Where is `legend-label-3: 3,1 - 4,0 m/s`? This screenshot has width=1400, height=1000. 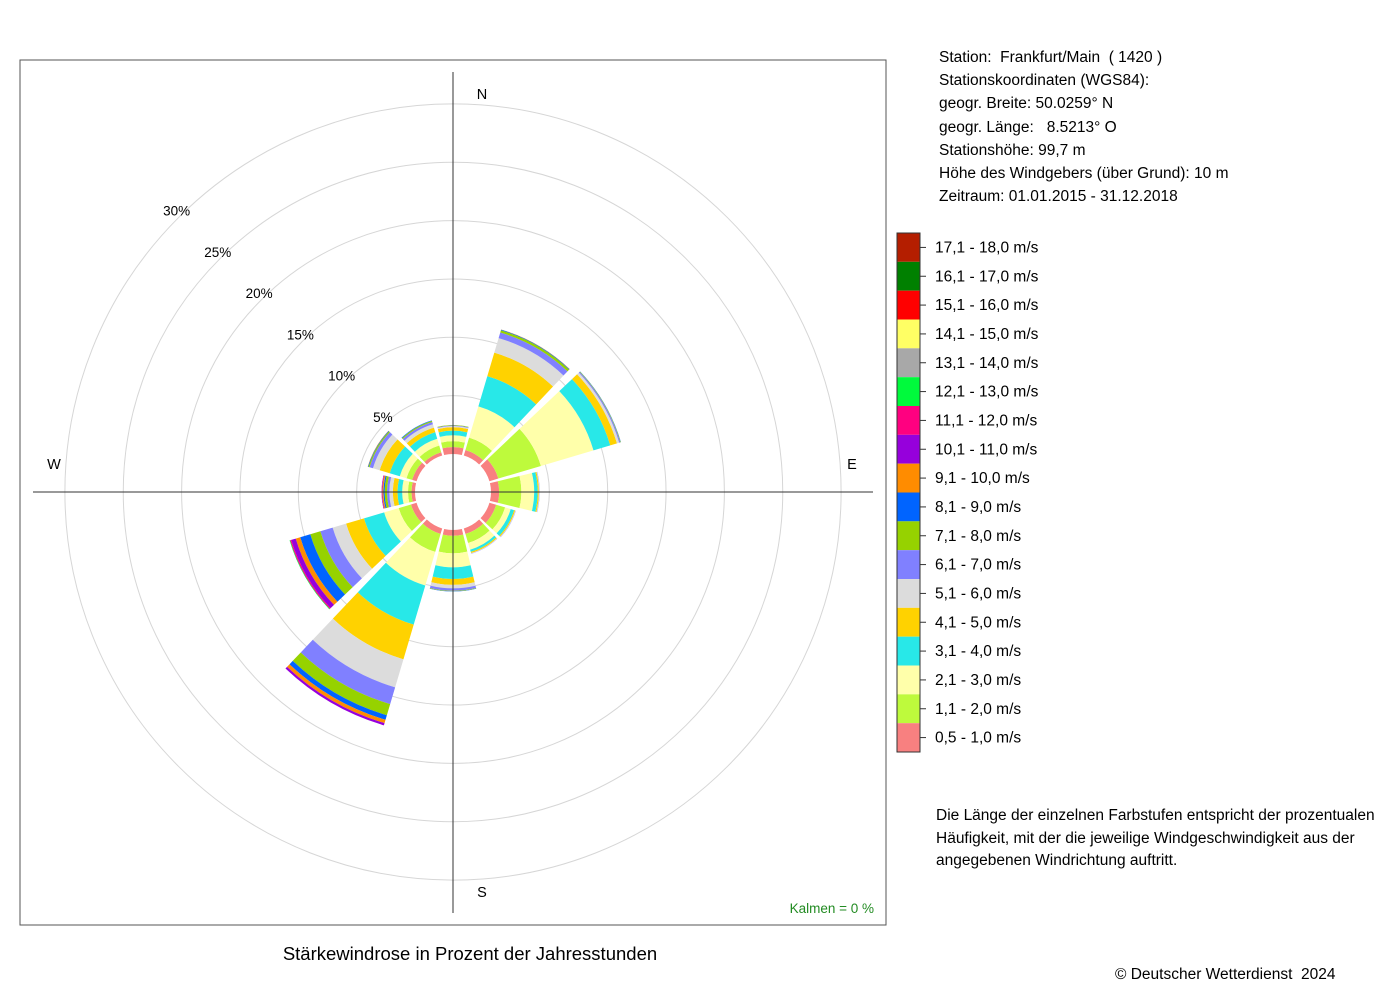
legend-label-3: 3,1 - 4,0 m/s is located at coordinates (978, 651).